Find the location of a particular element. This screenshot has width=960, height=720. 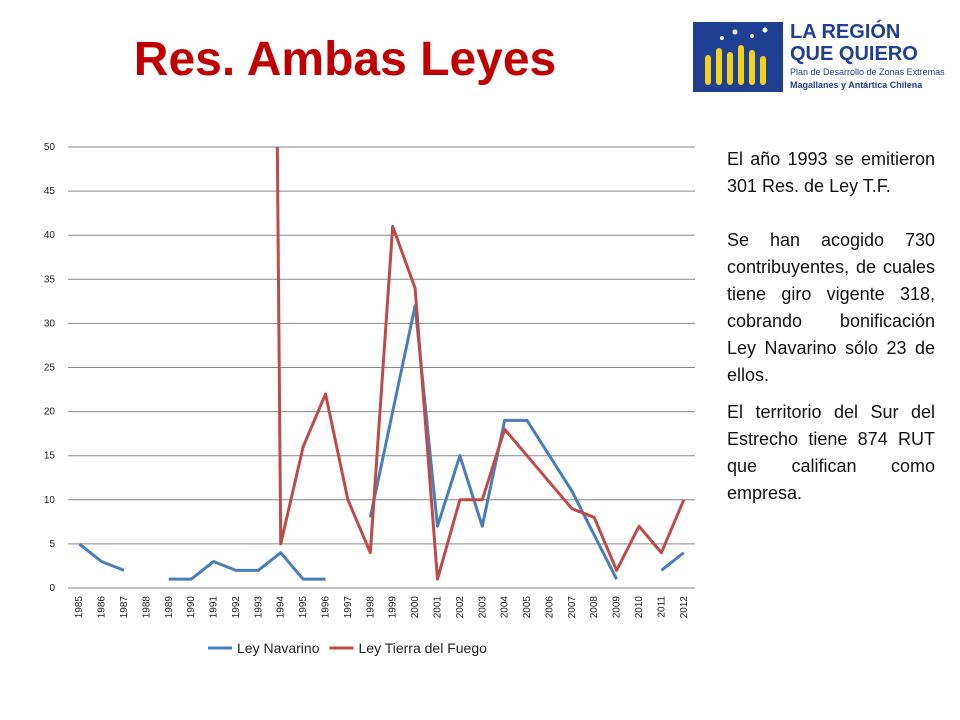

slide-title: Res. Ambas Leyes is located at coordinates (345, 59).